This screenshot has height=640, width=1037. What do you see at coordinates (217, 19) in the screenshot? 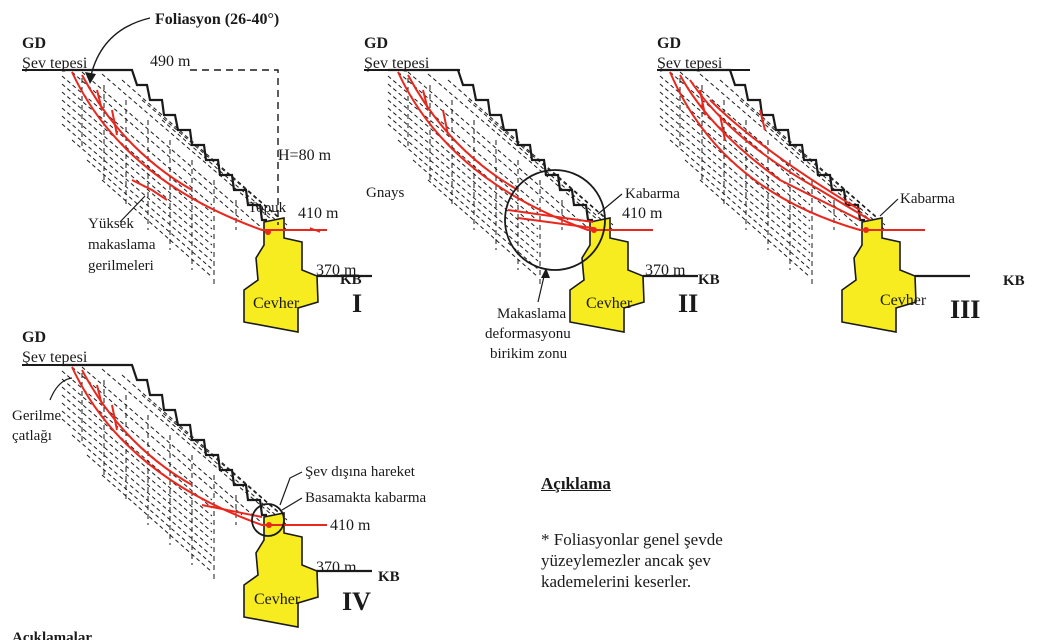
I see `foliation-label: Foliasyon (26-40°)` at bounding box center [217, 19].